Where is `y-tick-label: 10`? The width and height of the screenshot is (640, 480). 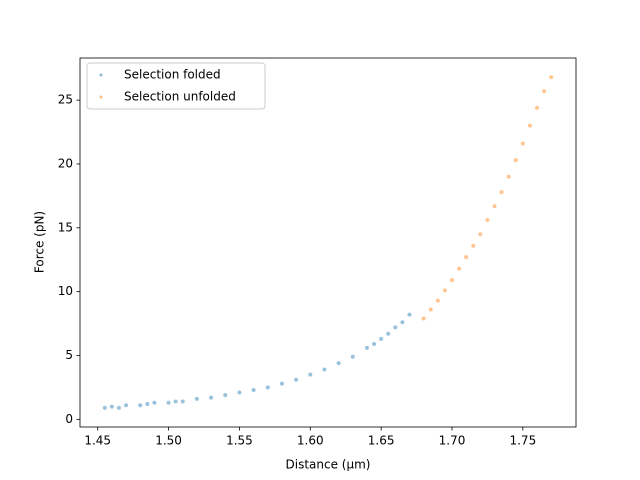 y-tick-label: 10 is located at coordinates (65, 291).